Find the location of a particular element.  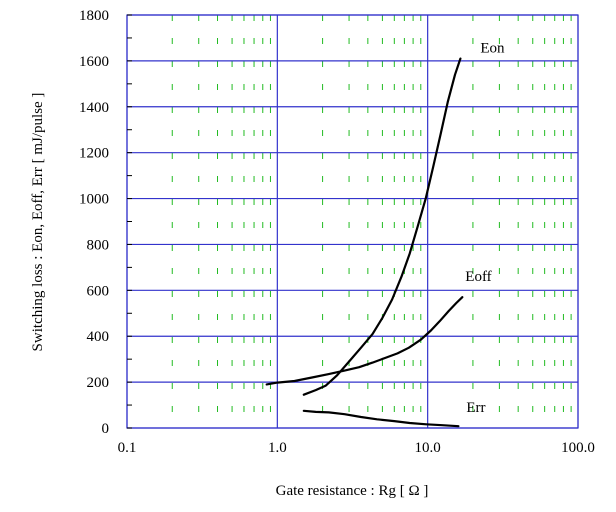

x-tick-label: 1.0 is located at coordinates (277, 448).